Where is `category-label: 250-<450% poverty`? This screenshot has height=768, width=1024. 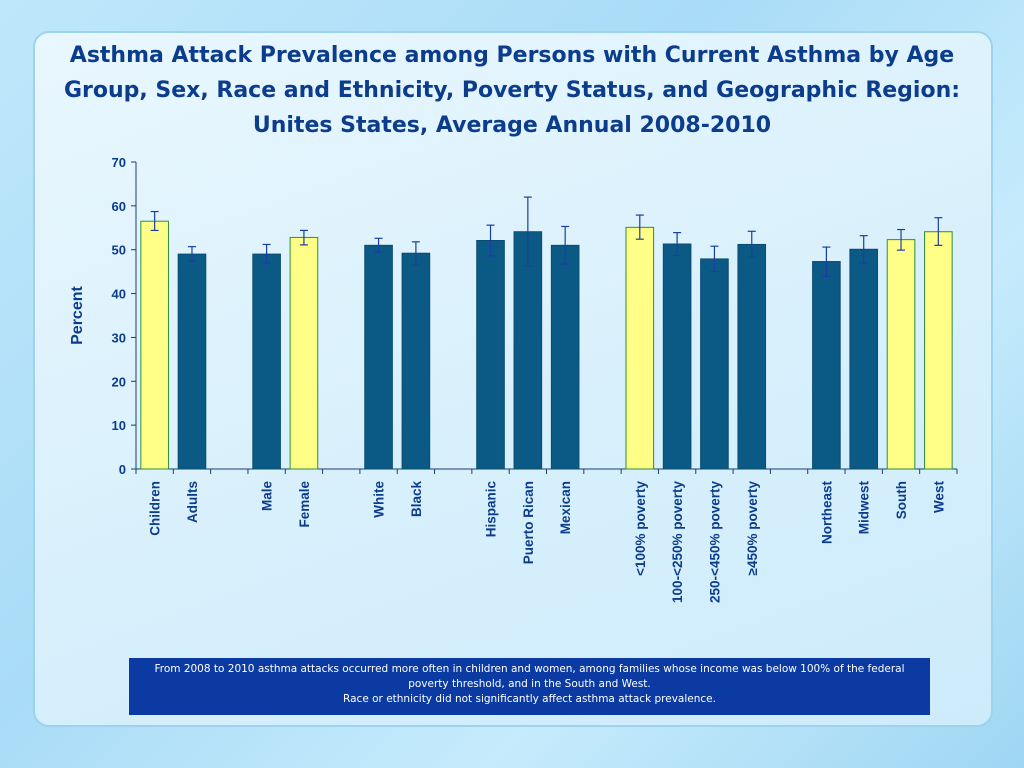 category-label: 250-<450% poverty is located at coordinates (714, 542).